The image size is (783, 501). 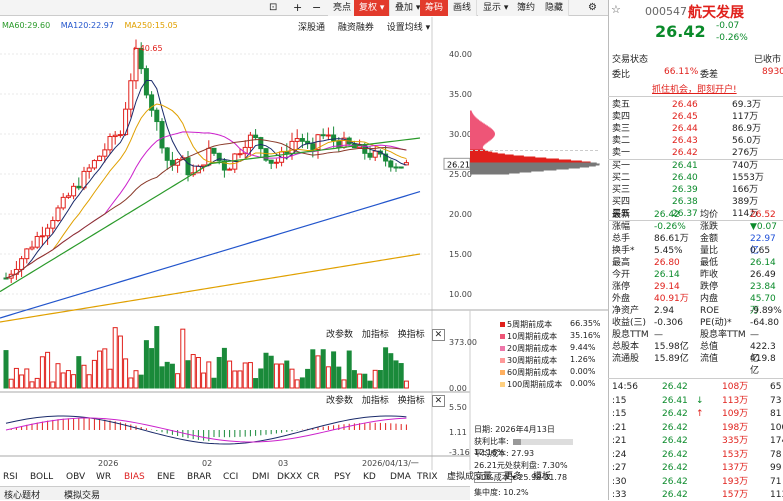 What do you see at coordinates (735, 414) in the screenshot?
I see `tick-v: 109万` at bounding box center [735, 414].